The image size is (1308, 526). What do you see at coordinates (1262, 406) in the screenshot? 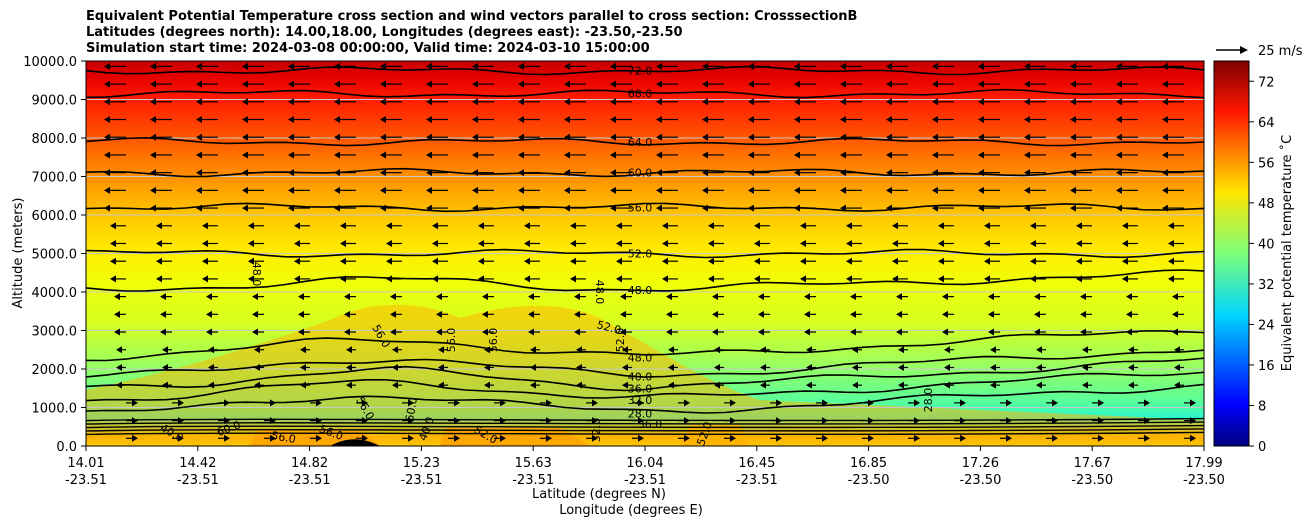
I see `colorbar-tick-label: 8` at bounding box center [1262, 406].